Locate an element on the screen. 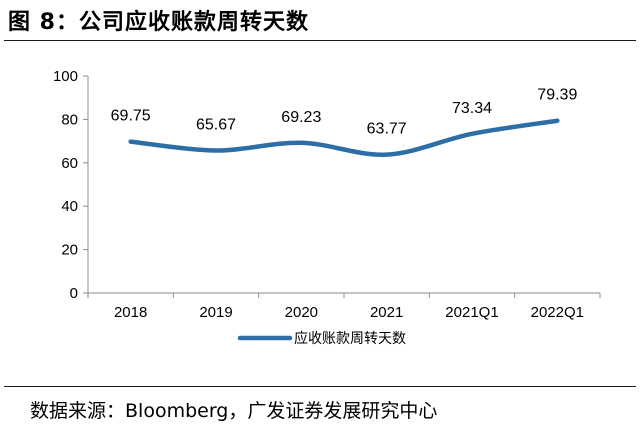 This screenshot has height=434, width=640. y-tick-label: 60 is located at coordinates (69, 163).